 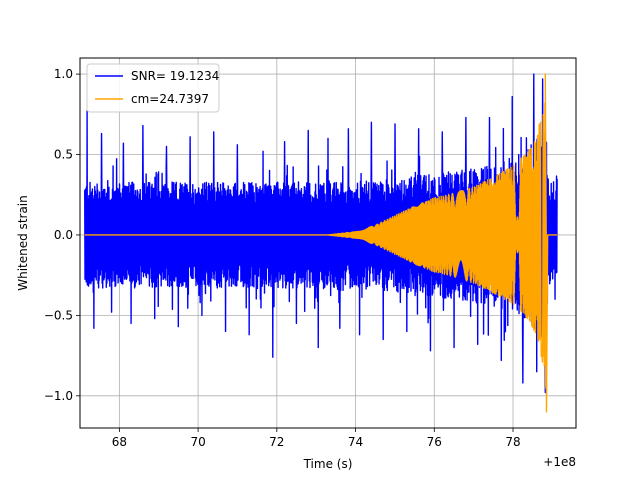 What do you see at coordinates (559, 462) in the screenshot?
I see `x-axis-offset: +1e8` at bounding box center [559, 462].